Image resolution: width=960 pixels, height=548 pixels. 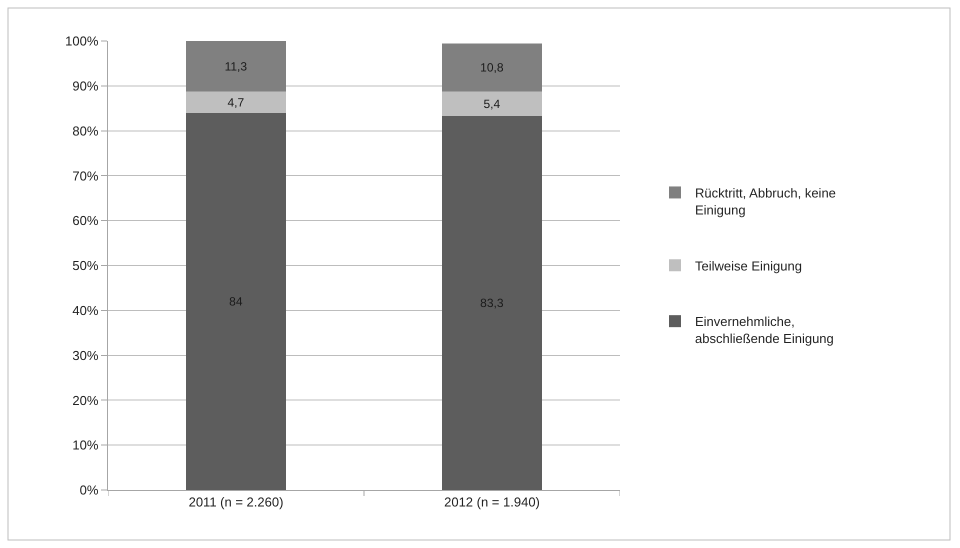 I want to click on legend-label: Rücktritt, Abbruch, keine Einigung, so click(x=765, y=202).